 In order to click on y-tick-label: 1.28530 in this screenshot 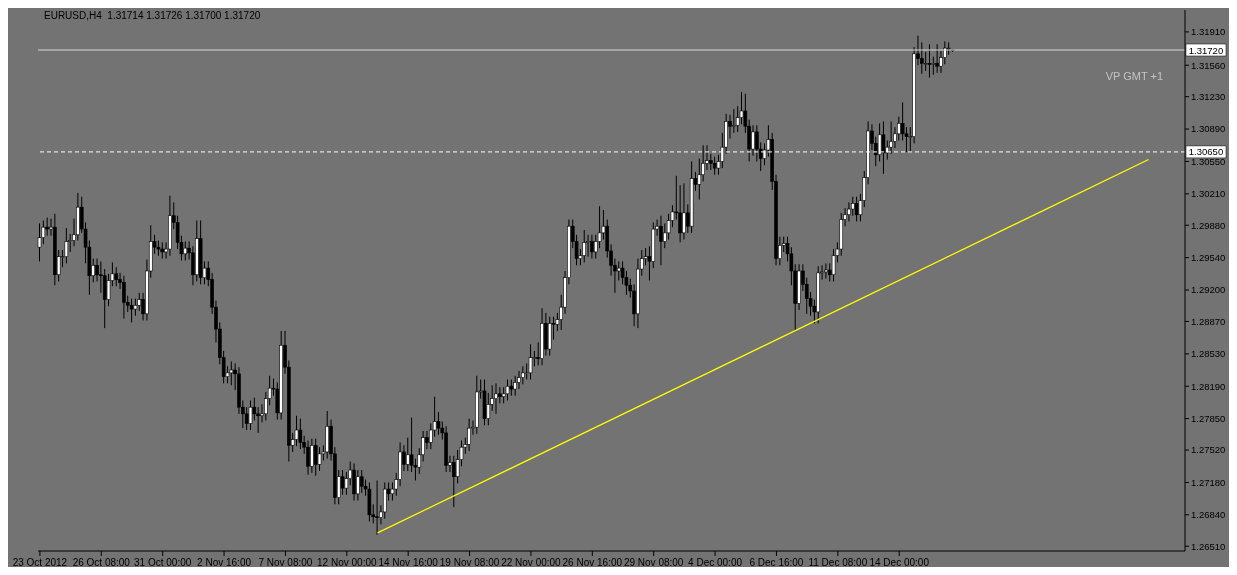, I will do `click(1208, 354)`.